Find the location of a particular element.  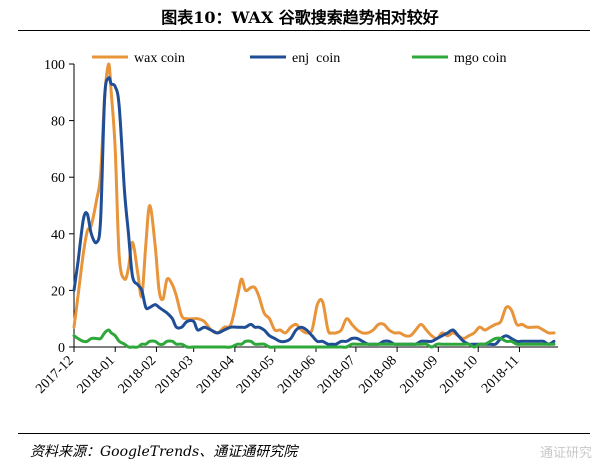

x-tick-label: 2018-06 is located at coordinates (297, 375).